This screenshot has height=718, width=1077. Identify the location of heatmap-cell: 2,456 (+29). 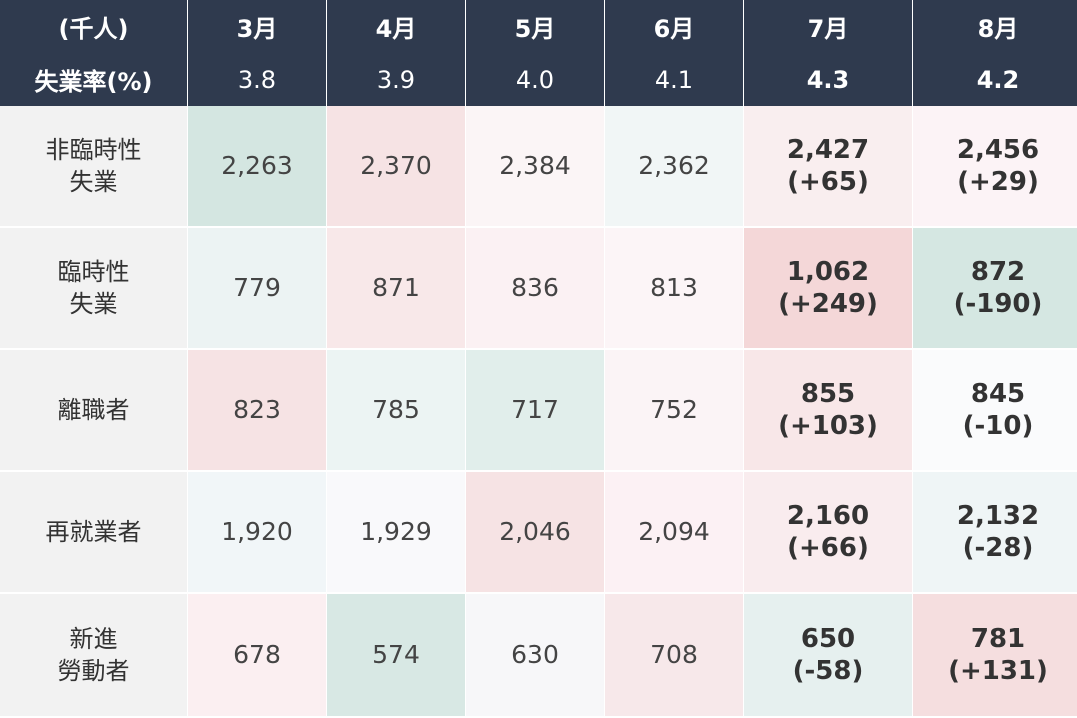
(995, 167).